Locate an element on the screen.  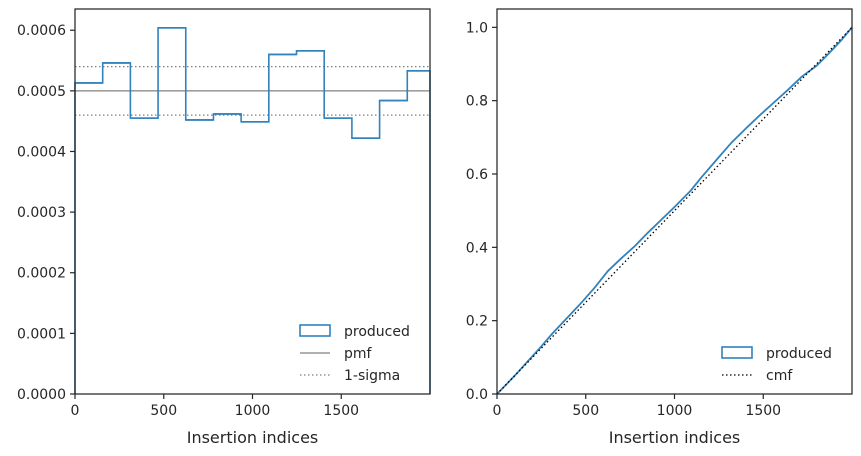
left-y-tick-label: 0.0004 is located at coordinates (41, 152).